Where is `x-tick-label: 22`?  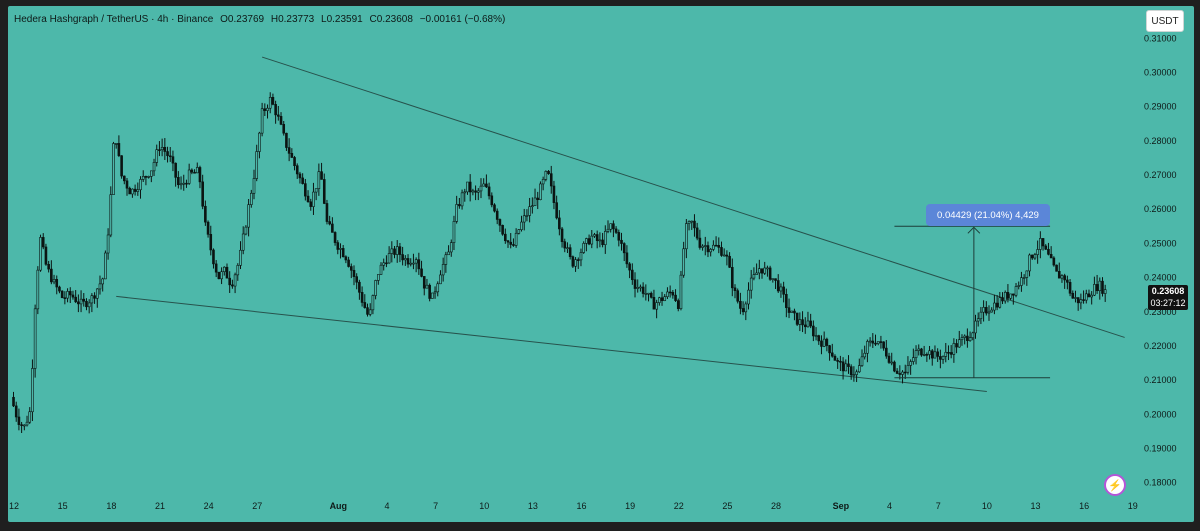 x-tick-label: 22 is located at coordinates (679, 506).